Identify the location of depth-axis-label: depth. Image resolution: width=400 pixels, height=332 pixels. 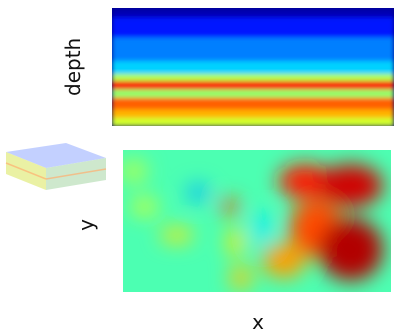
(73, 67).